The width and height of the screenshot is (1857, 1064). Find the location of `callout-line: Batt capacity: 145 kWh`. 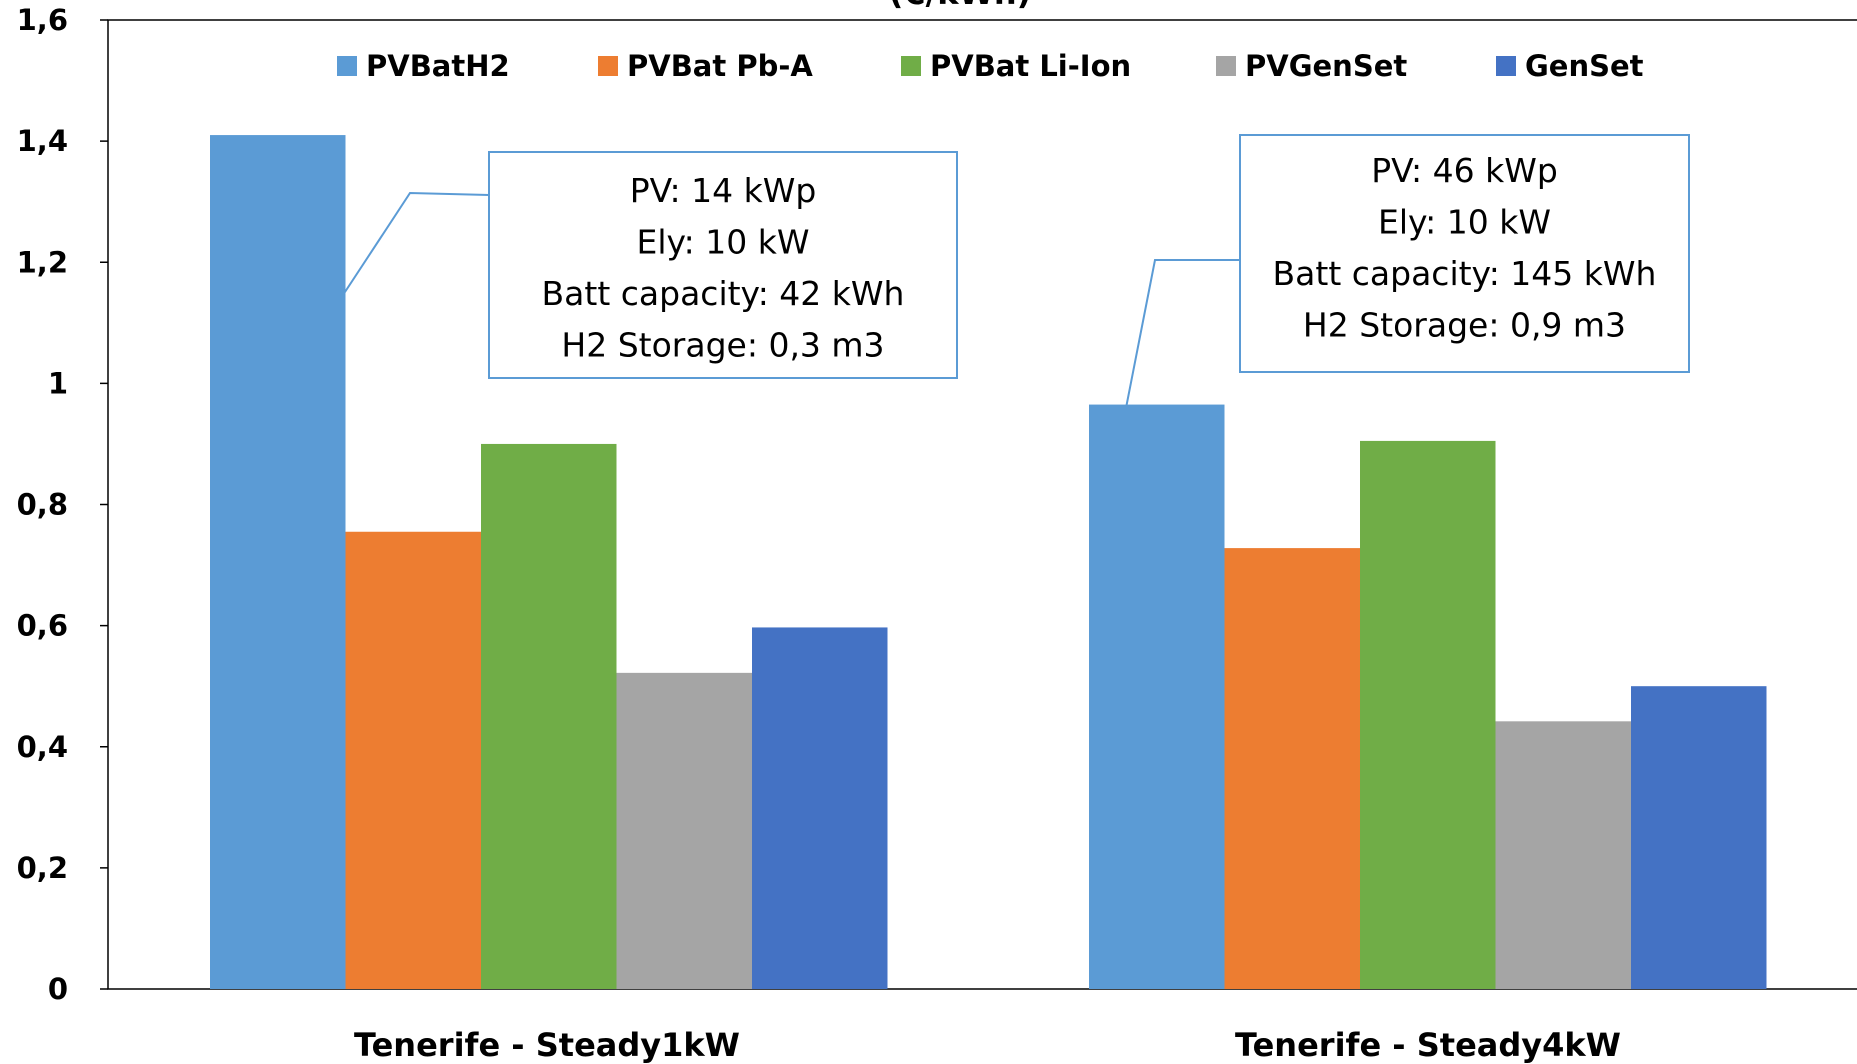

callout-line: Batt capacity: 145 kWh is located at coordinates (1465, 273).